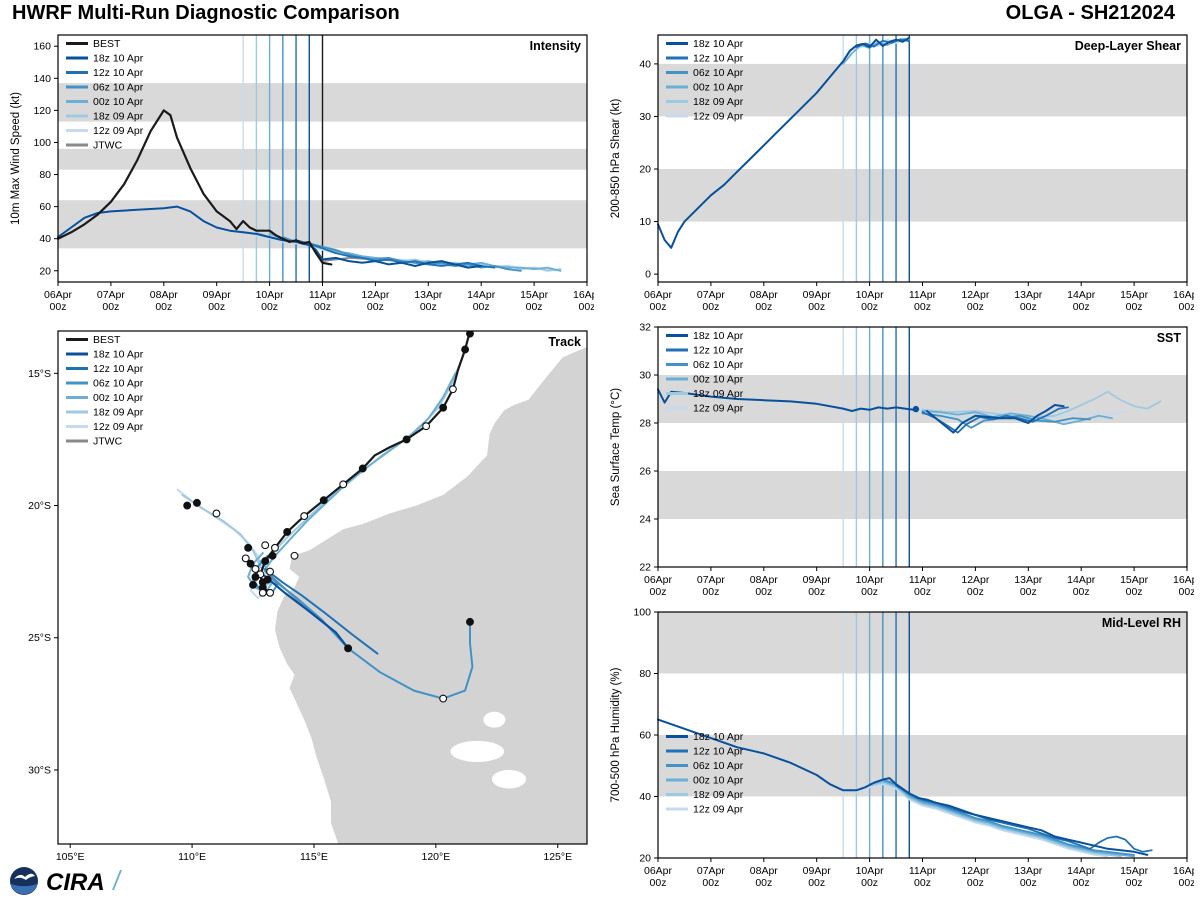 Image resolution: width=1200 pixels, height=900 pixels. What do you see at coordinates (192, 857) in the screenshot?
I see `svg-text: 110°E` at bounding box center [192, 857].